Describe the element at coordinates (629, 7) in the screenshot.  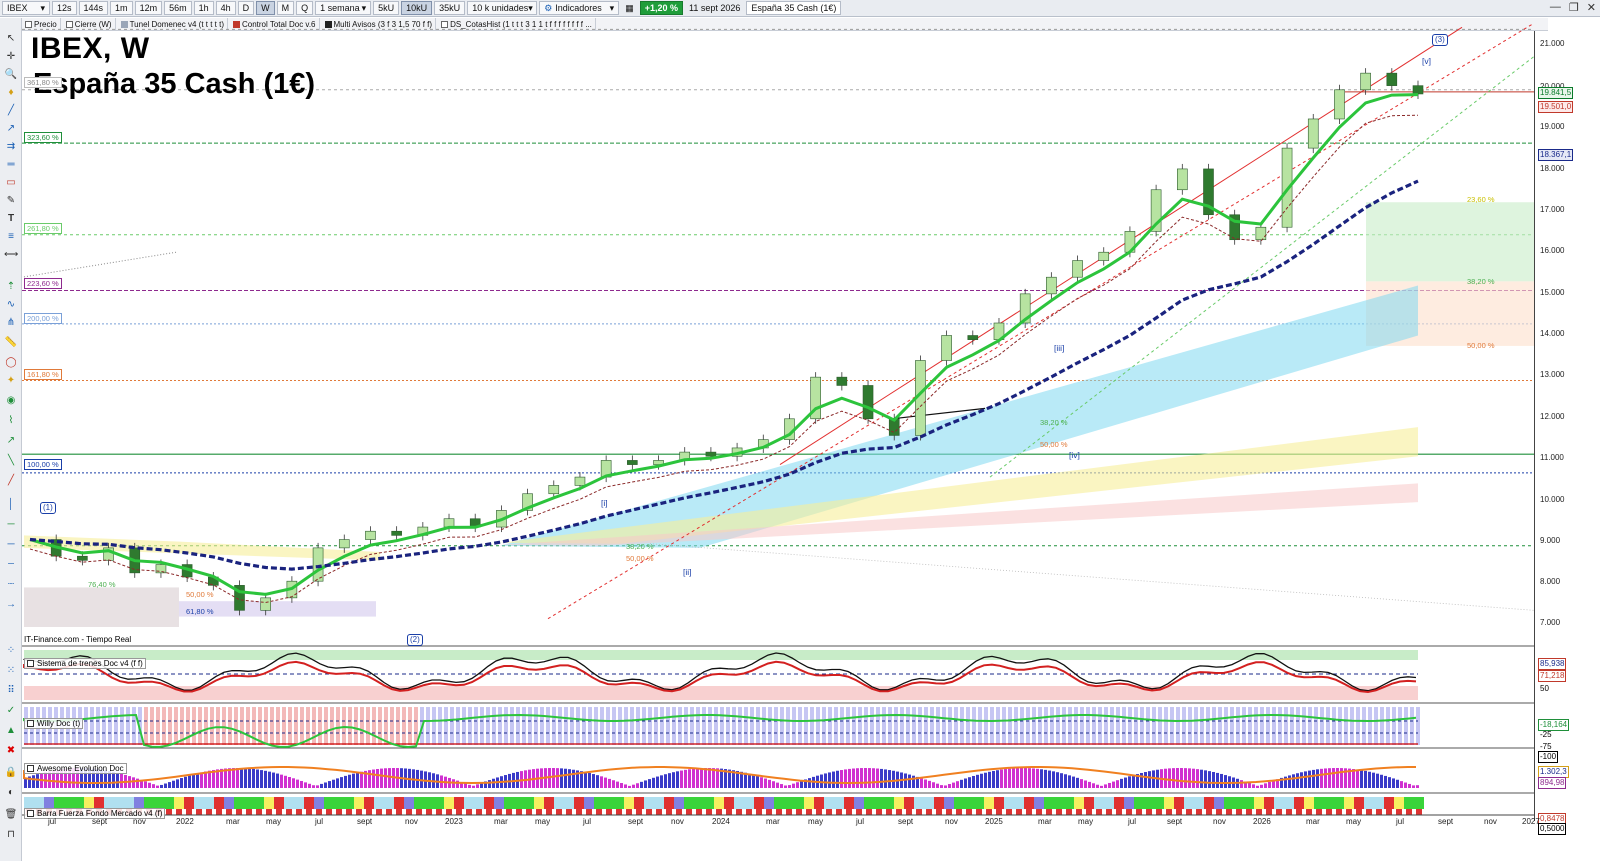
I see `grid-icon: ▦` at that location.